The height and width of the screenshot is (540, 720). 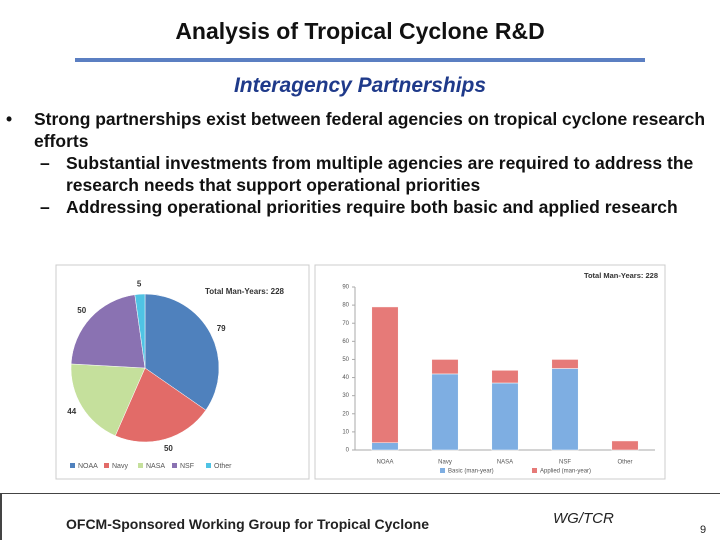 What do you see at coordinates (565, 463) in the screenshot?
I see `x-tick-label: NSF` at bounding box center [565, 463].